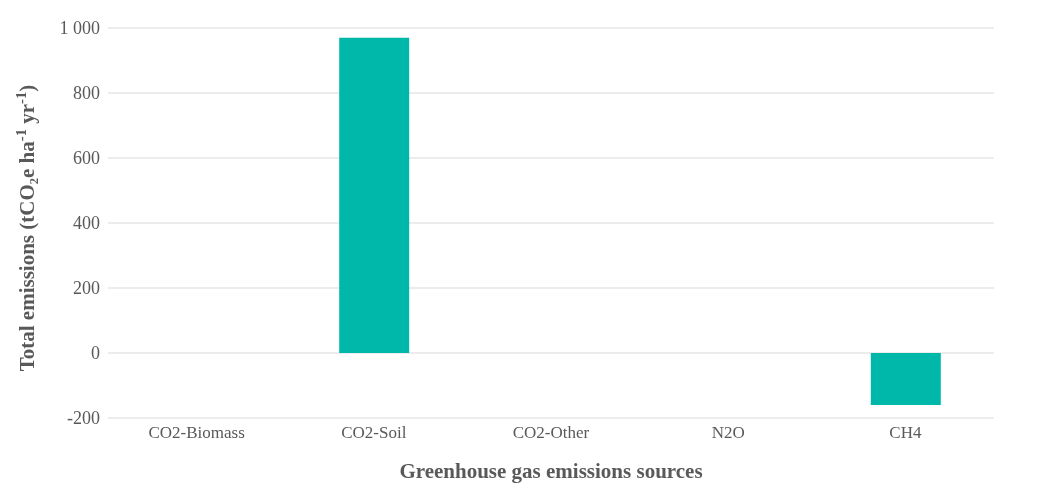 The height and width of the screenshot is (496, 1042). What do you see at coordinates (728, 433) in the screenshot?
I see `x-tick-label: N2O` at bounding box center [728, 433].